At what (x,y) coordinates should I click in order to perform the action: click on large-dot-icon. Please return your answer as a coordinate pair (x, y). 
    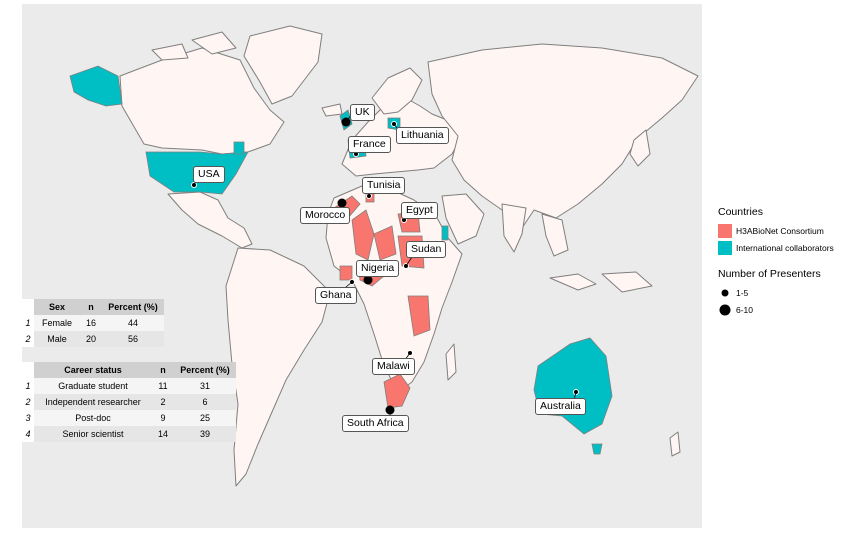
    Looking at the image, I should click on (725, 309).